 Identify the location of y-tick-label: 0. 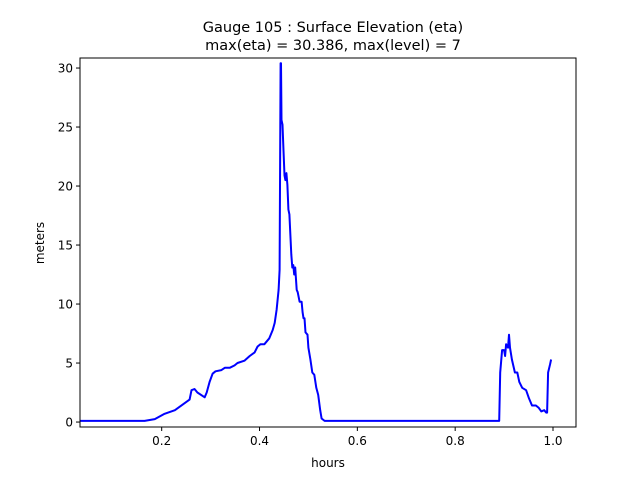
(69, 423).